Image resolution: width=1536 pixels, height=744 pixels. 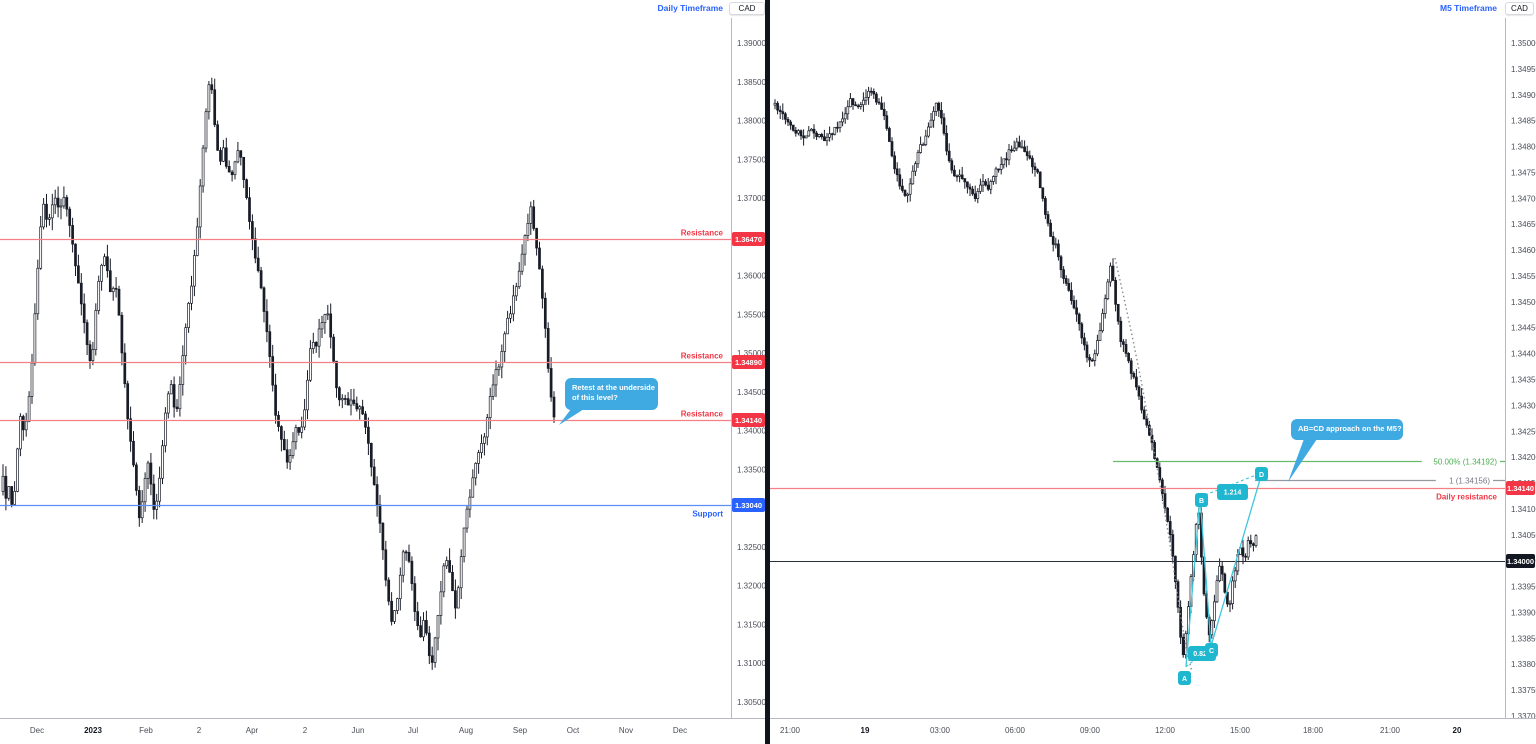 What do you see at coordinates (1523, 172) in the screenshot?
I see `price-tick: 1.34750` at bounding box center [1523, 172].